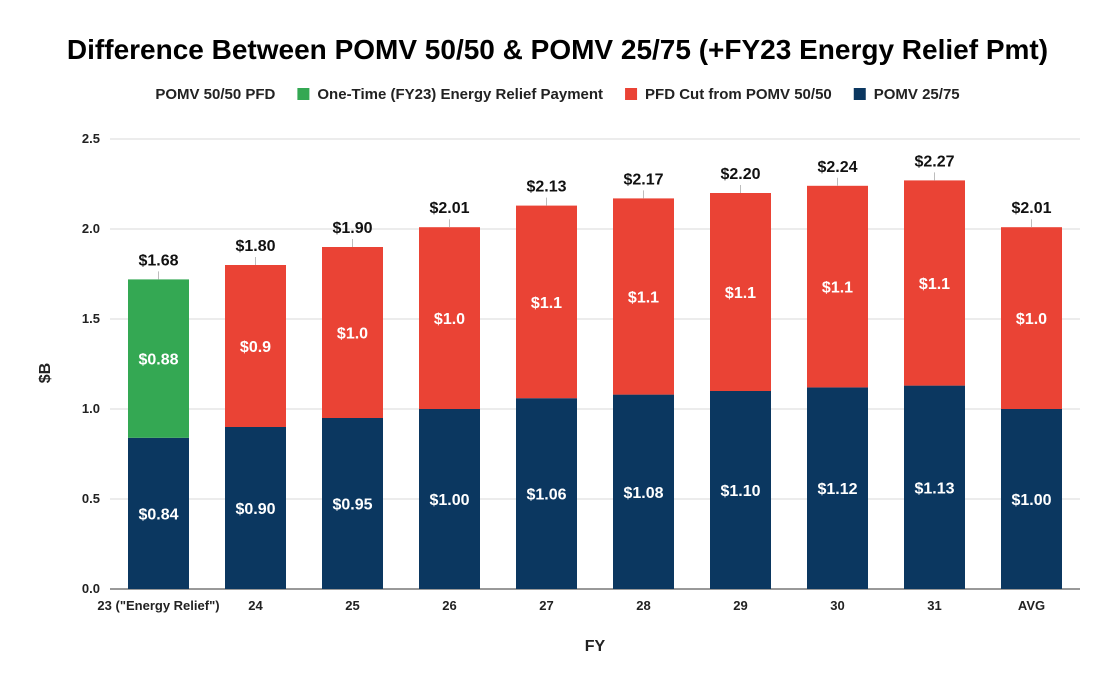 The height and width of the screenshot is (689, 1115). I want to click on x-tick-label: 24, so click(255, 605).